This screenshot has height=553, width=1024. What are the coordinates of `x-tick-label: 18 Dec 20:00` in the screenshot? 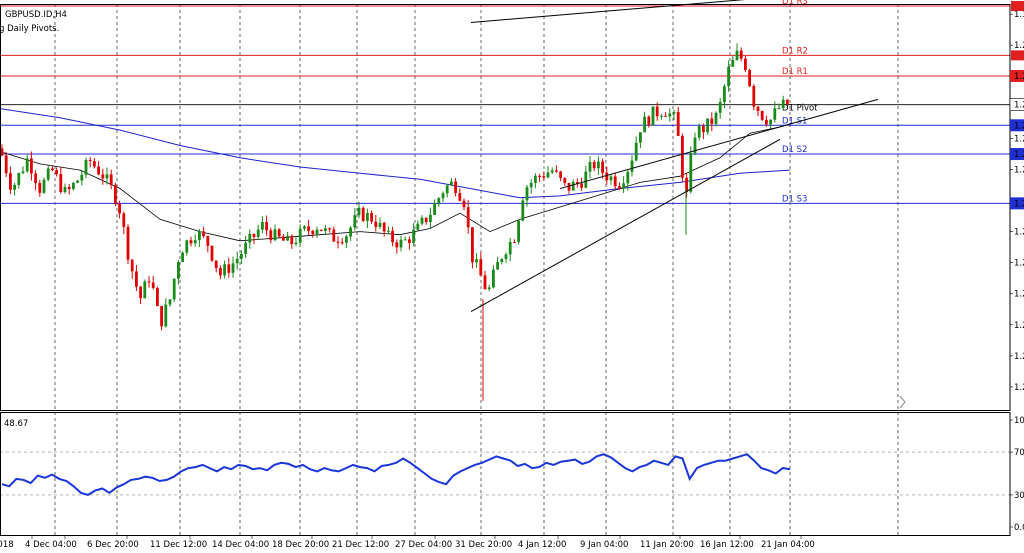 It's located at (300, 545).